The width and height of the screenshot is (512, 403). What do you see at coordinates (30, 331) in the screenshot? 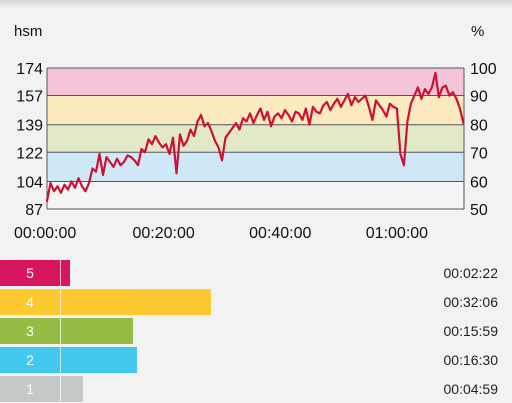
I see `zone-label-3: 3` at bounding box center [30, 331].